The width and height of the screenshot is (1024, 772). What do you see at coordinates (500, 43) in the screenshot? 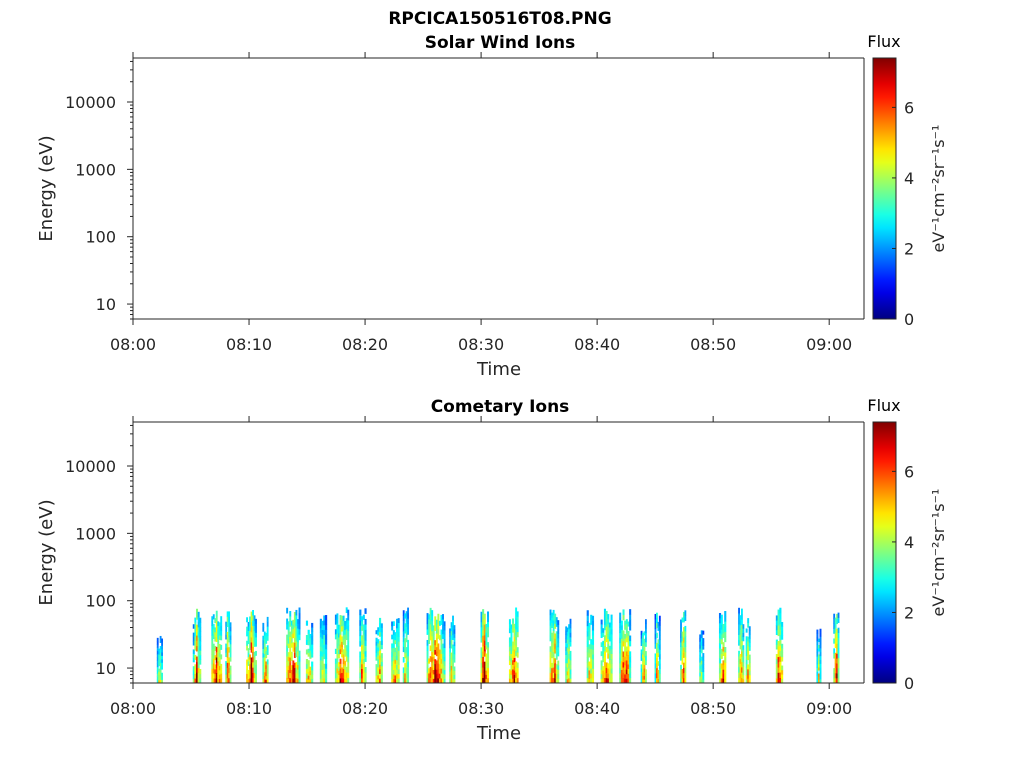
I see `panel-title: Solar Wind Ions` at bounding box center [500, 43].